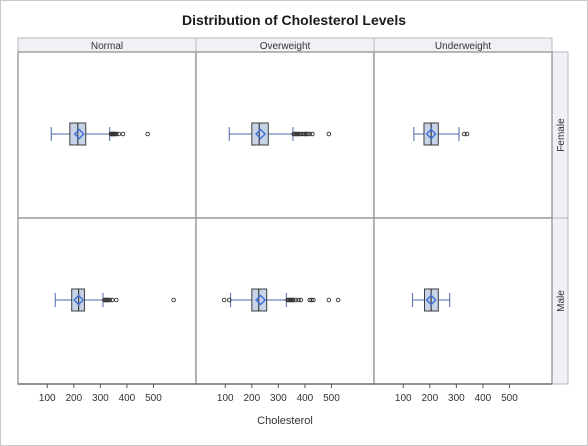 This screenshot has width=588, height=446. I want to click on column-header-label: Normal, so click(107, 46).